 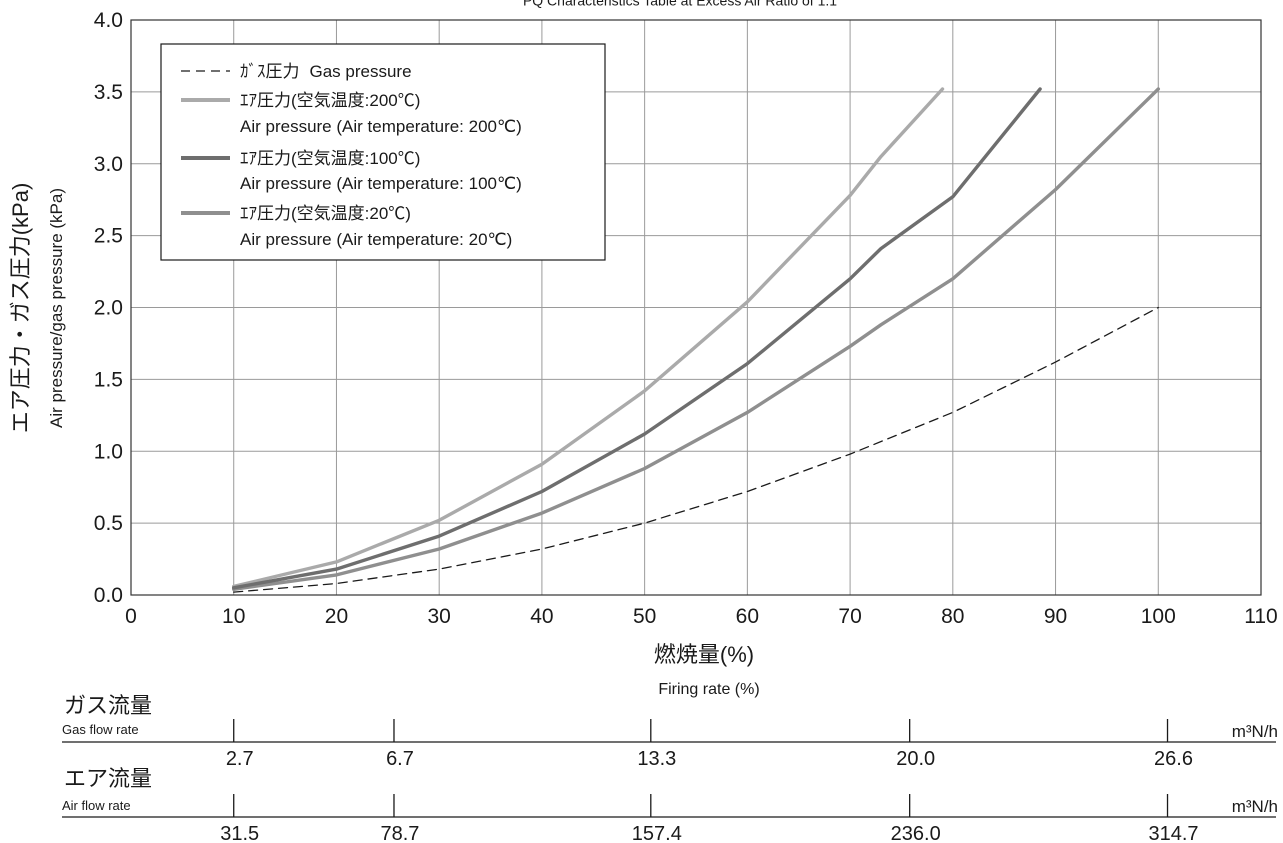 I want to click on x-tick-label: 50, so click(x=644, y=616).